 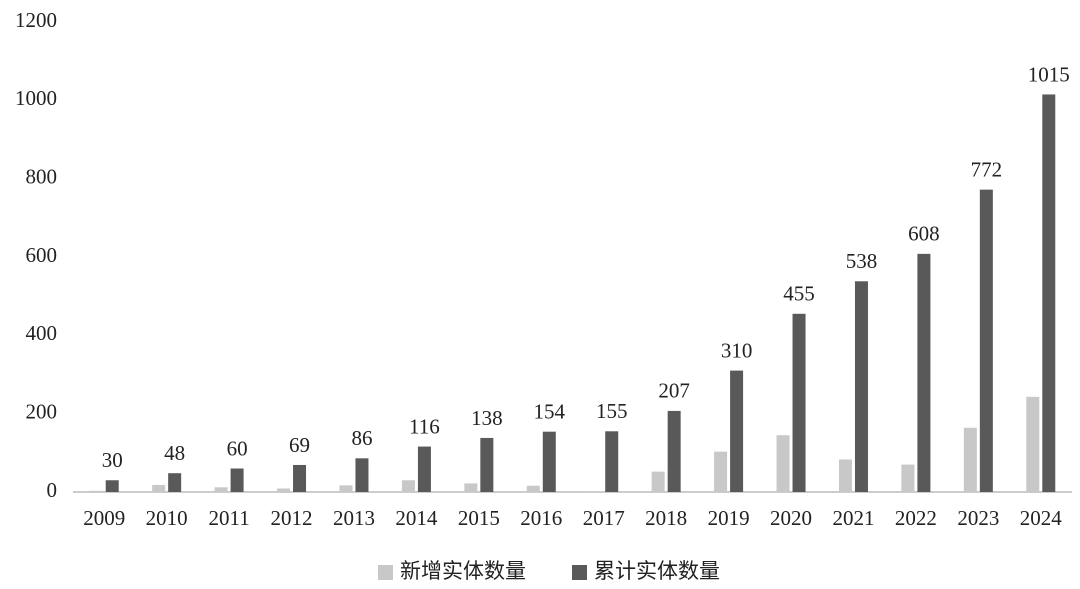 I want to click on value-label: 30, so click(x=112, y=460).